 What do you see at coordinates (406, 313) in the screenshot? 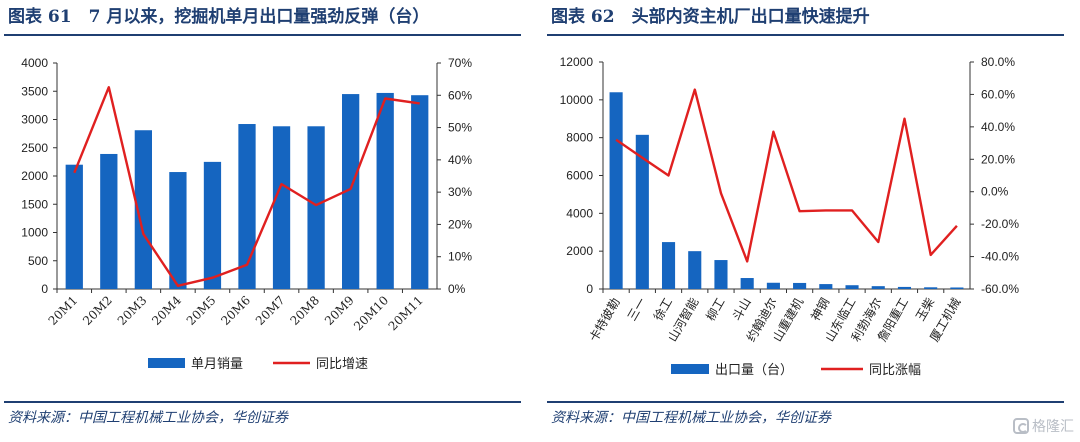
I see `x-tick-label: 20M11` at bounding box center [406, 313].